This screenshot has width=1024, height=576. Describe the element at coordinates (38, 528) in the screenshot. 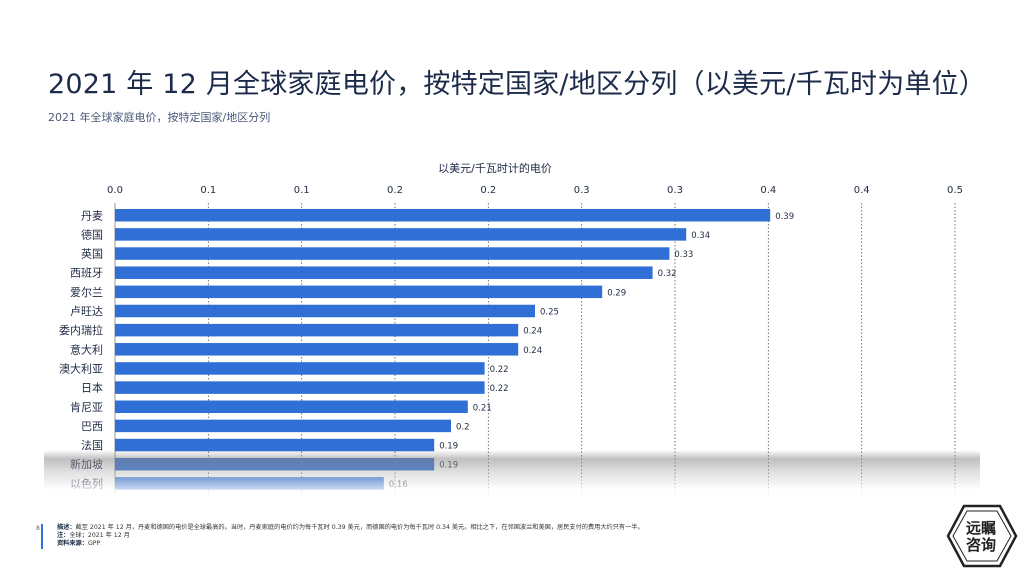

I see `page-number: 8` at that location.